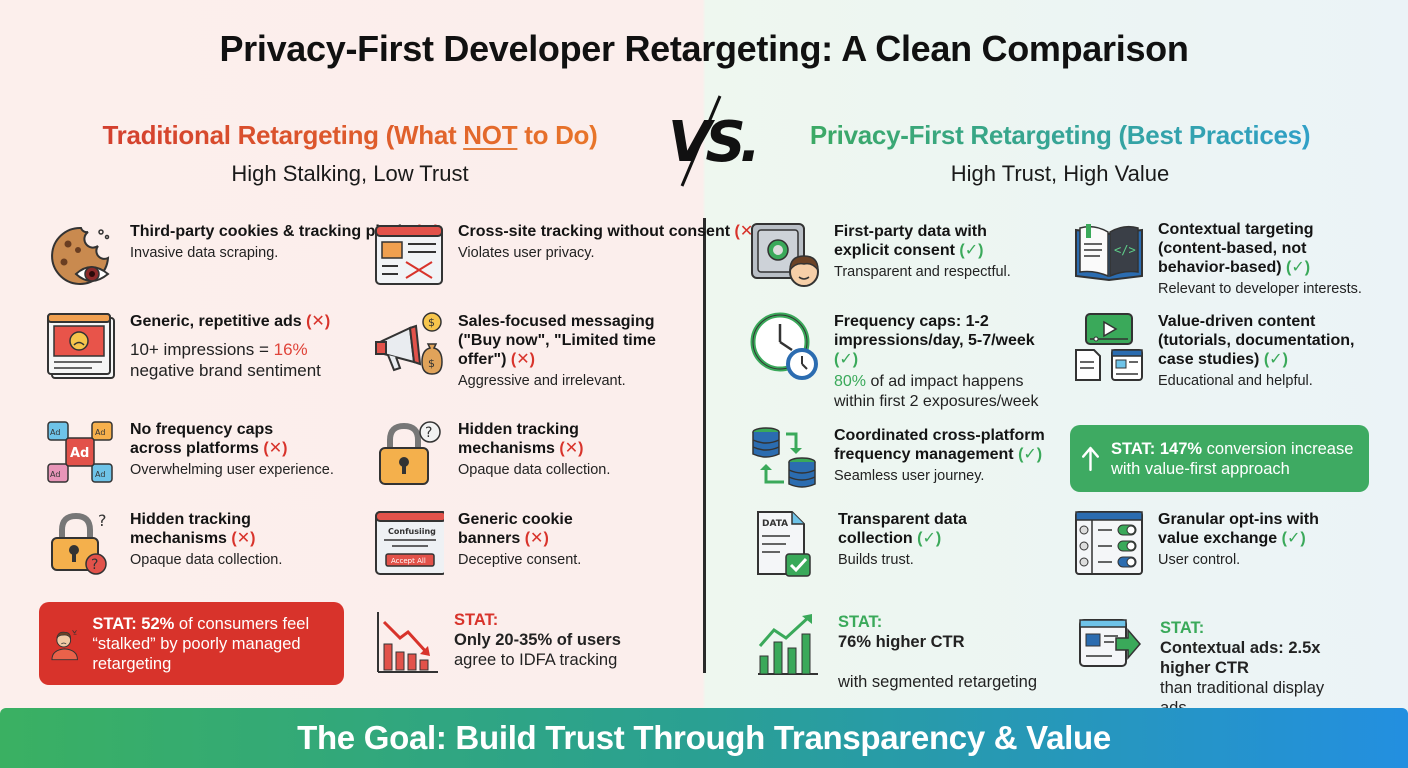 The image size is (1408, 768). Describe the element at coordinates (350, 173) in the screenshot. I see `traditional-subheading: High Stalking, Low Trust` at that location.